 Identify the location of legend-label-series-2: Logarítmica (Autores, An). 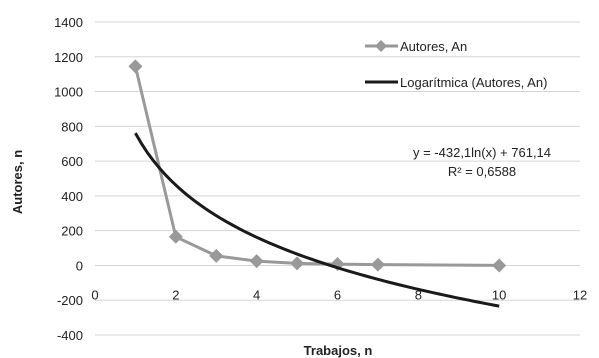
(473, 82).